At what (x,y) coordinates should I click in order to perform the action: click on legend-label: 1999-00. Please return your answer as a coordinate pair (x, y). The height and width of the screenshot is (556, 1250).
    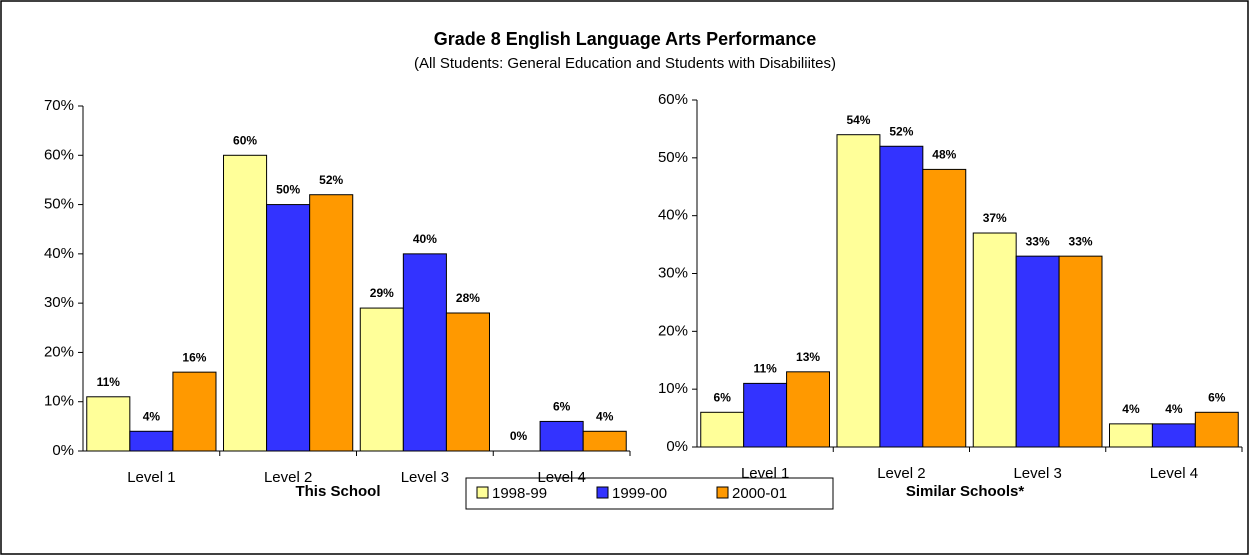
    Looking at the image, I should click on (639, 493).